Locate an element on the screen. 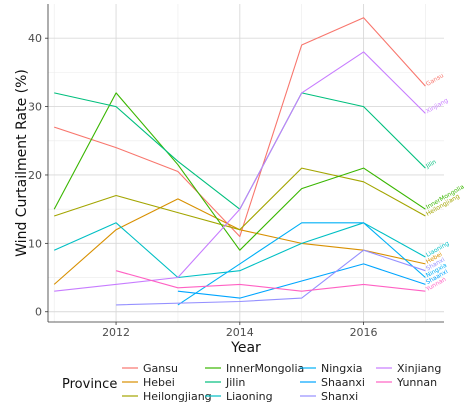 The height and width of the screenshot is (410, 474). legend-item-liaoning: Liaoning is located at coordinates (239, 396).